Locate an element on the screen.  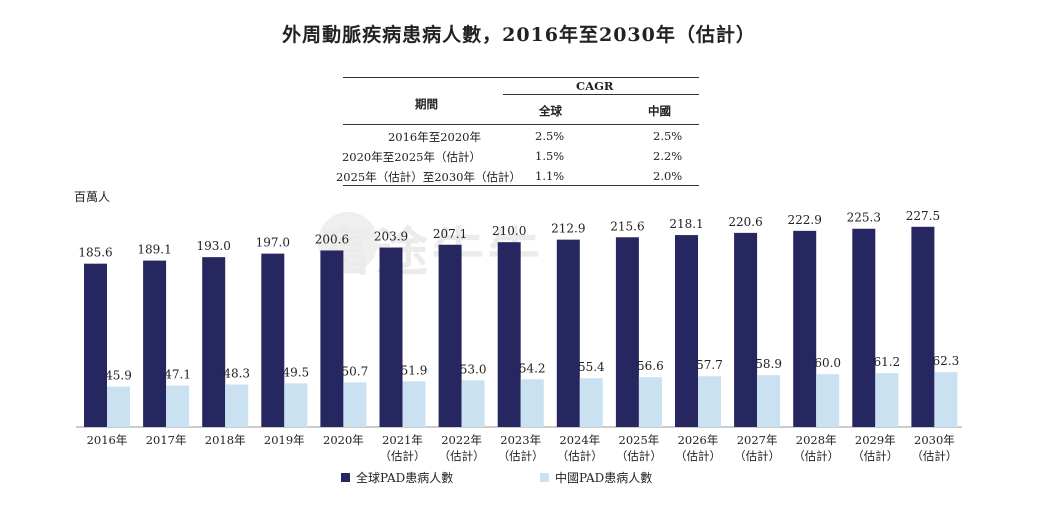
data-label-global: 212.9 is located at coordinates (568, 229).